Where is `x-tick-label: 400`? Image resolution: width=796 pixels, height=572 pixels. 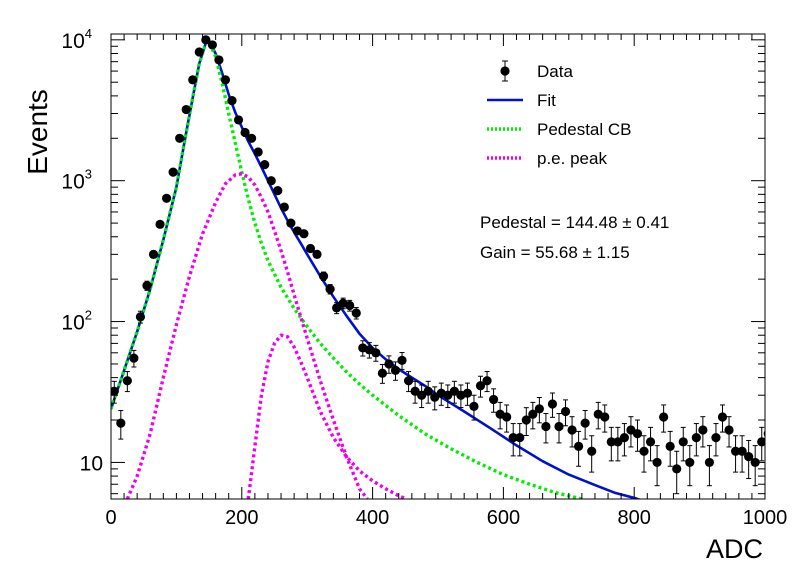 x-tick-label: 400 is located at coordinates (372, 518).